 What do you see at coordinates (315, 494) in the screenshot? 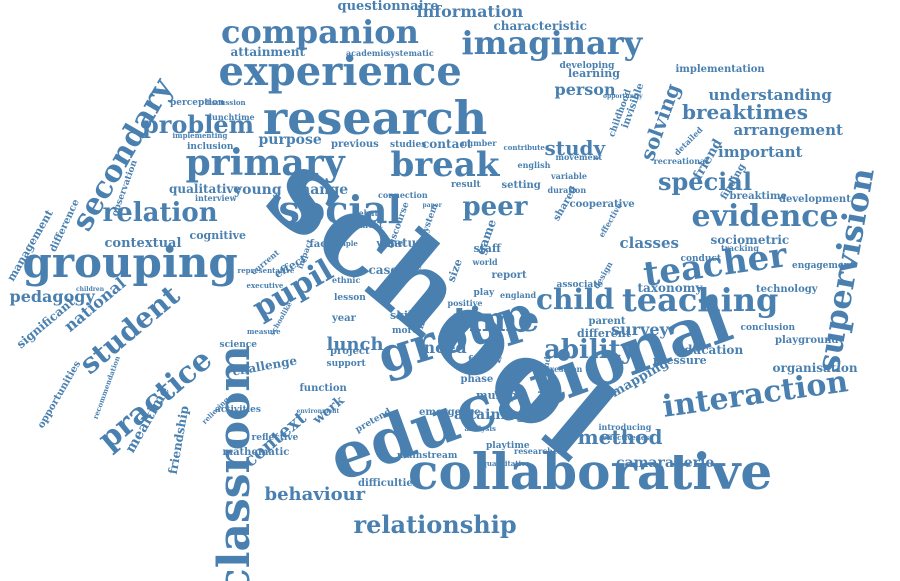
I see `cloud-word: behaviour` at bounding box center [315, 494].